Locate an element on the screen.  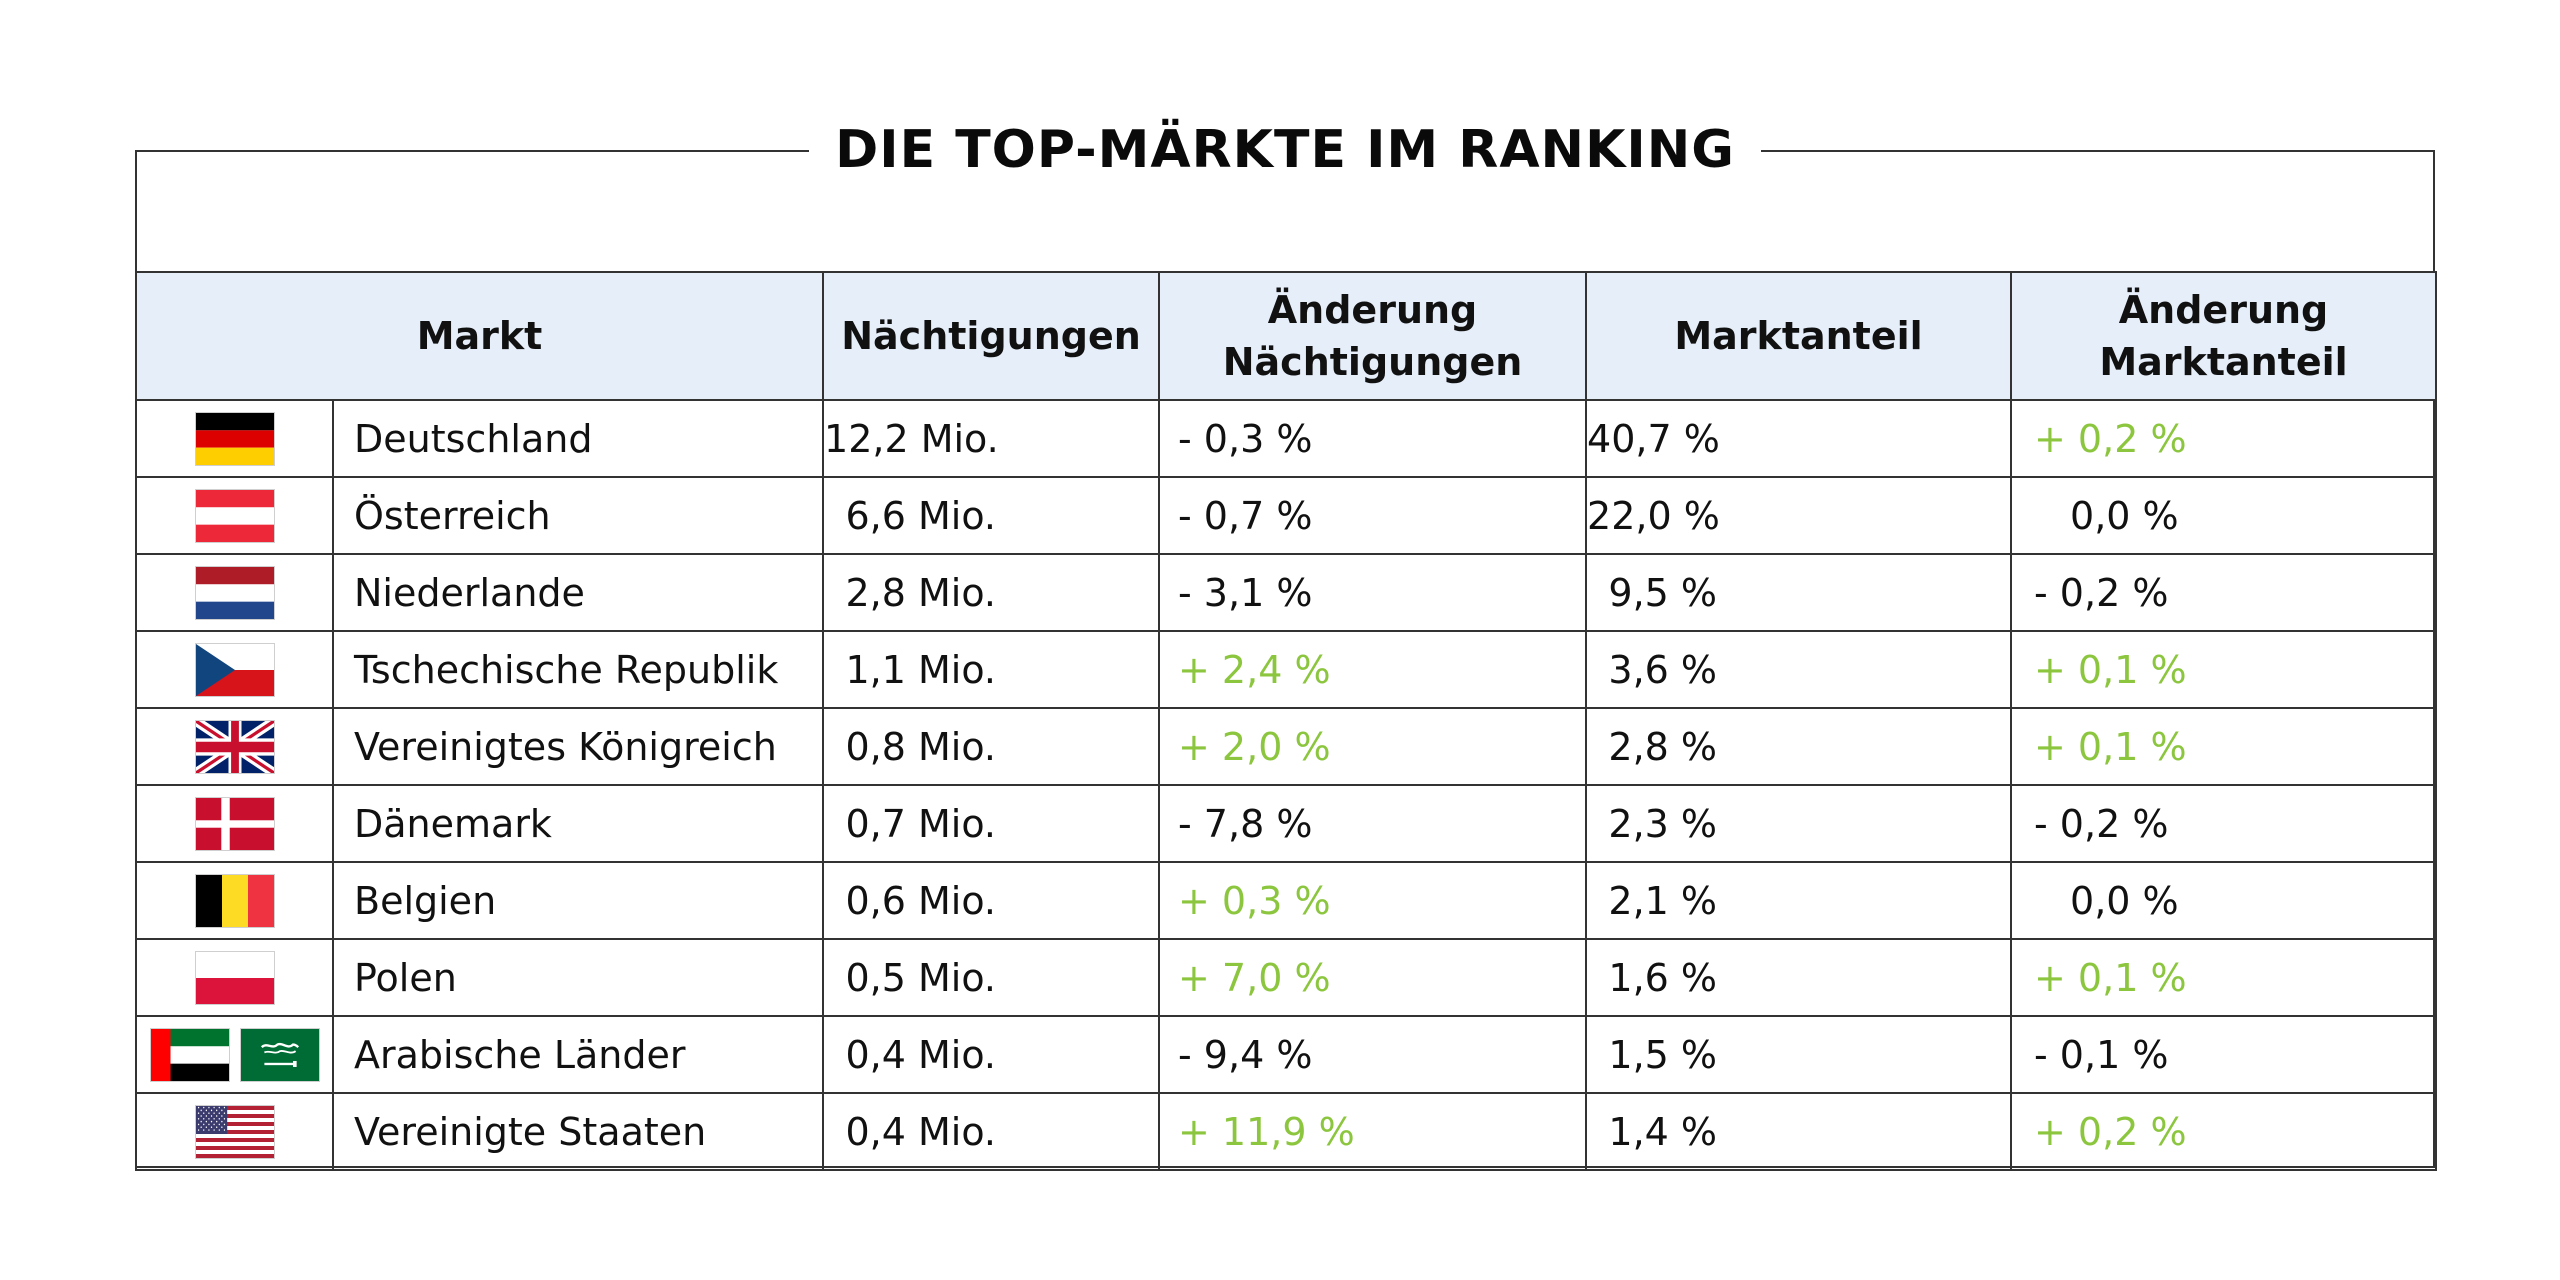
aenderung-marktanteil-cell: - 0,1 % is located at coordinates (2224, 1054).